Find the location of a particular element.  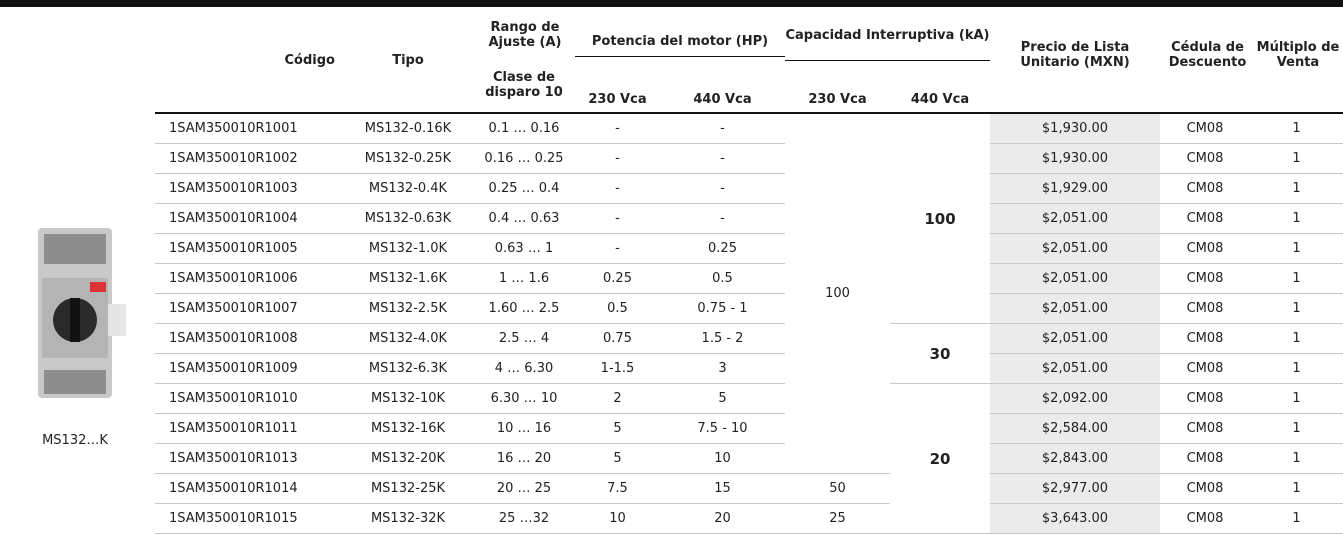

table-cell: 3 is located at coordinates (722, 369).